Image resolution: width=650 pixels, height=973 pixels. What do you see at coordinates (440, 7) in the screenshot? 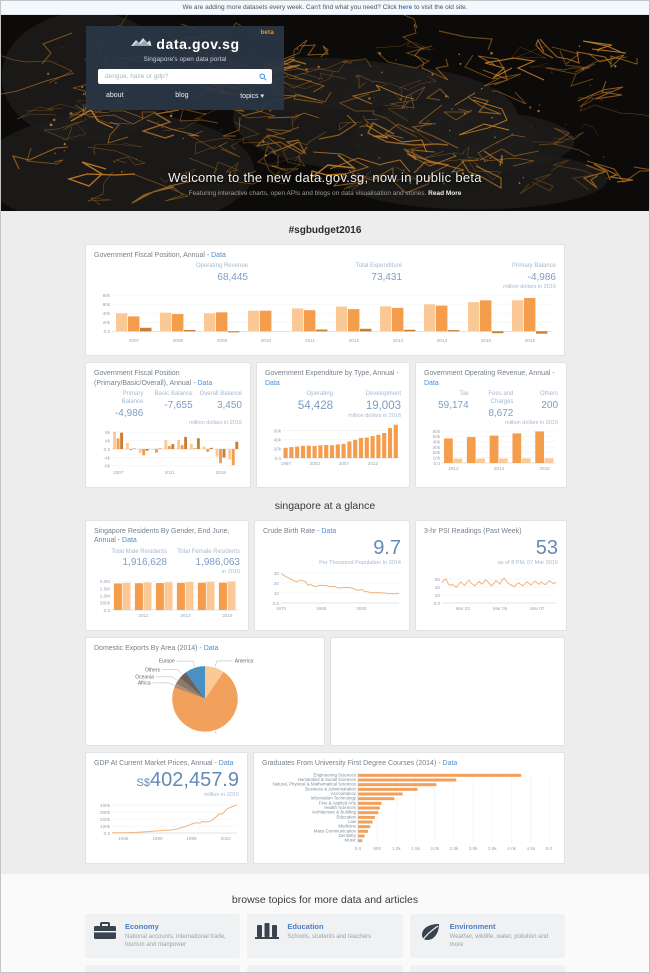
I see `notice-text-suffix: to visit the old site.` at bounding box center [440, 7].